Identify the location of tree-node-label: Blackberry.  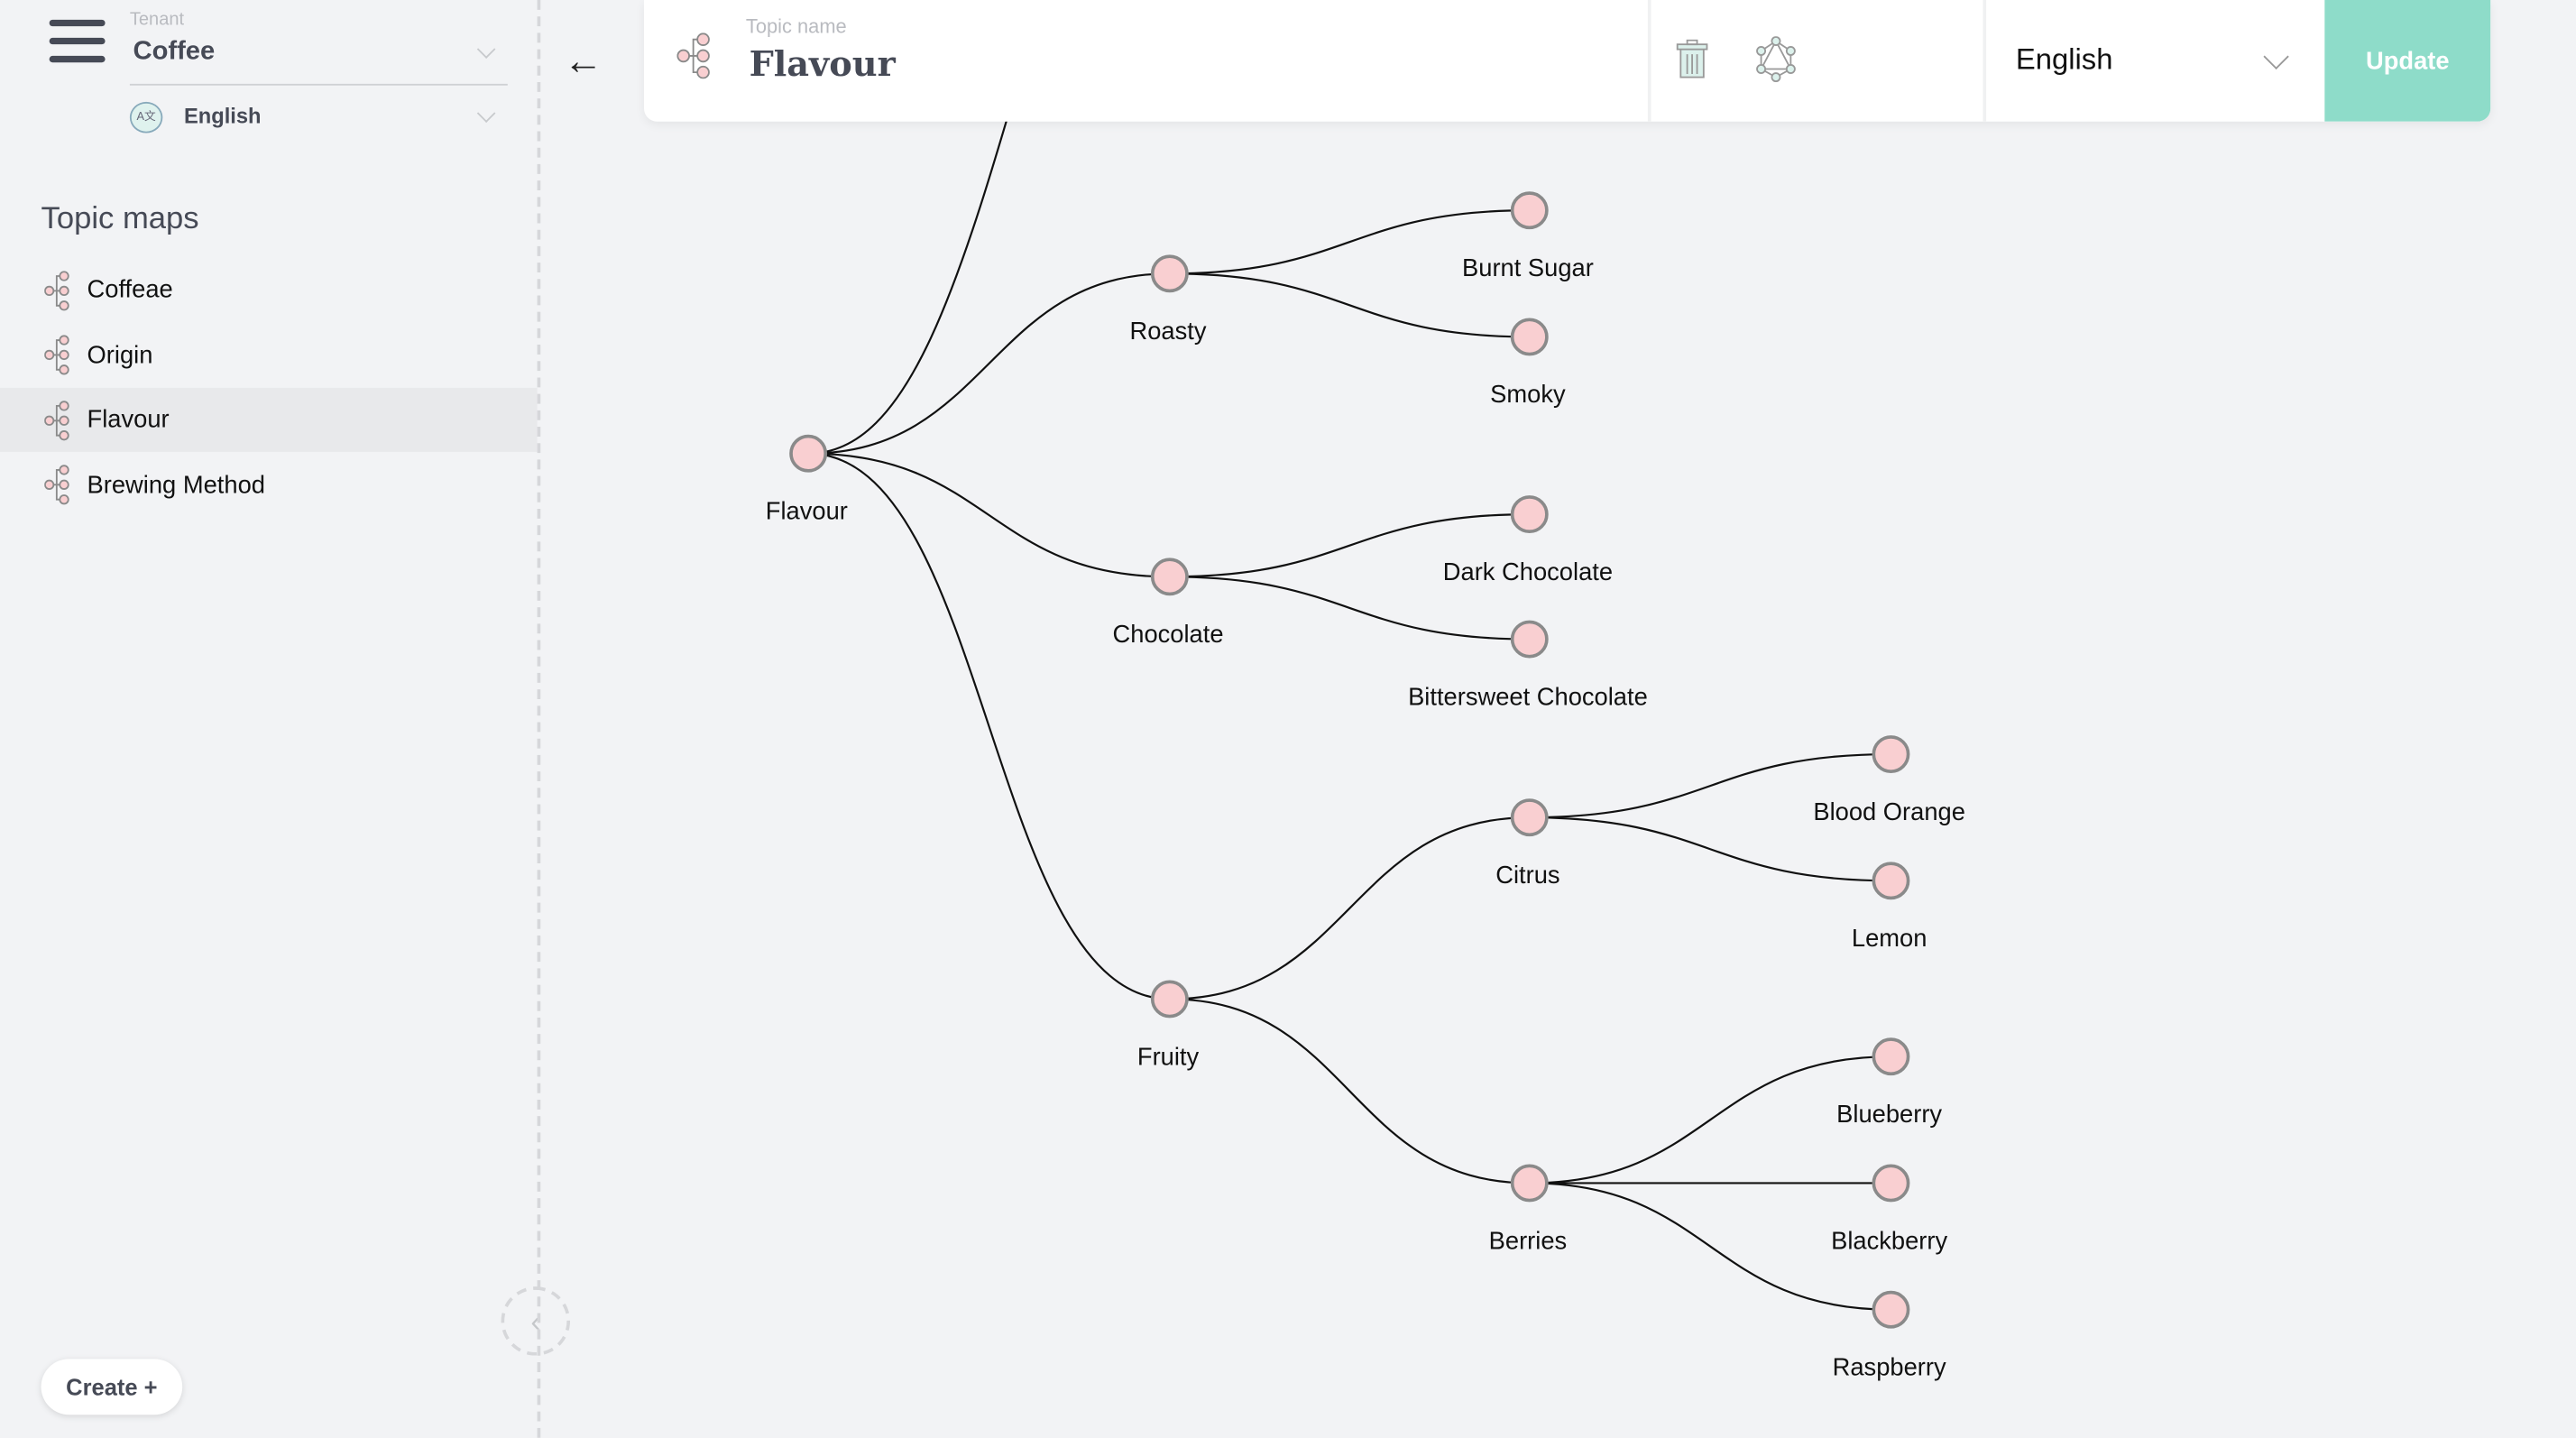
(1889, 1240).